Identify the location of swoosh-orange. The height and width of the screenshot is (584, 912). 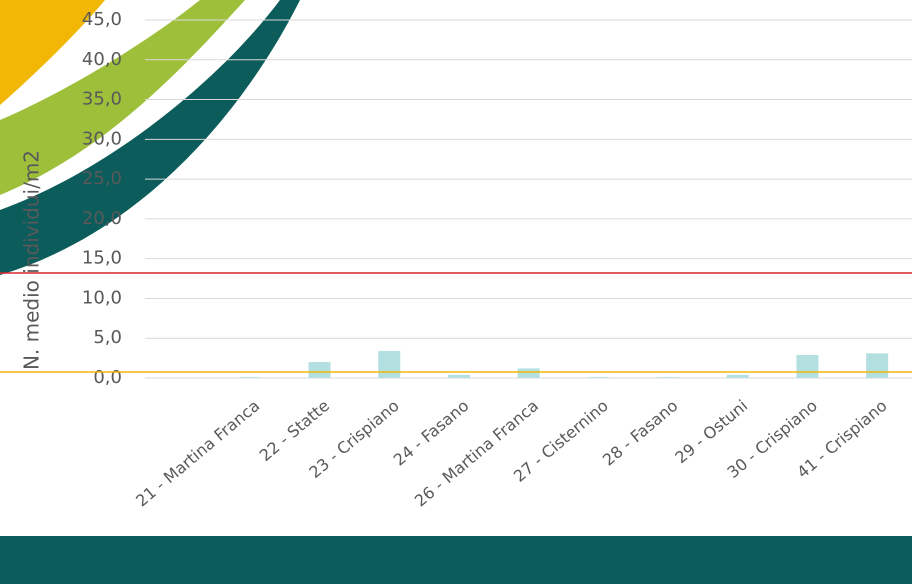
(52, 52).